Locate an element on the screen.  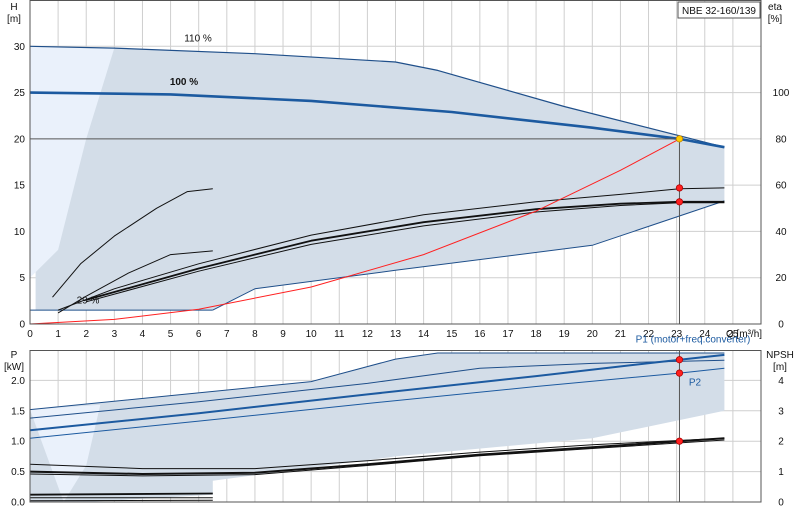
x-tick-label: 10 is located at coordinates (312, 334).